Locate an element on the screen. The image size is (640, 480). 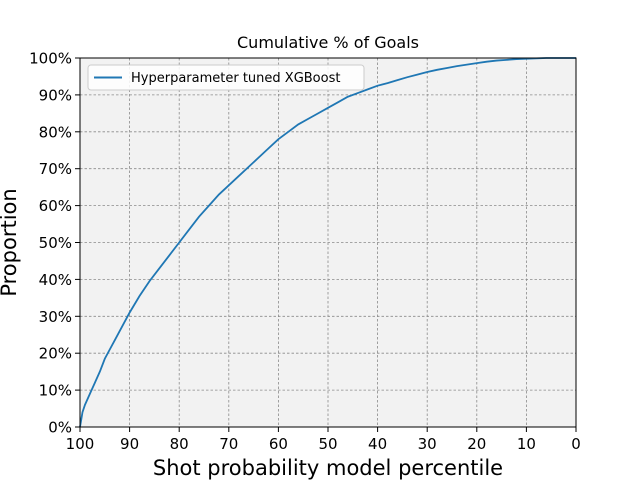
x-tick-label: 20 is located at coordinates (476, 444).